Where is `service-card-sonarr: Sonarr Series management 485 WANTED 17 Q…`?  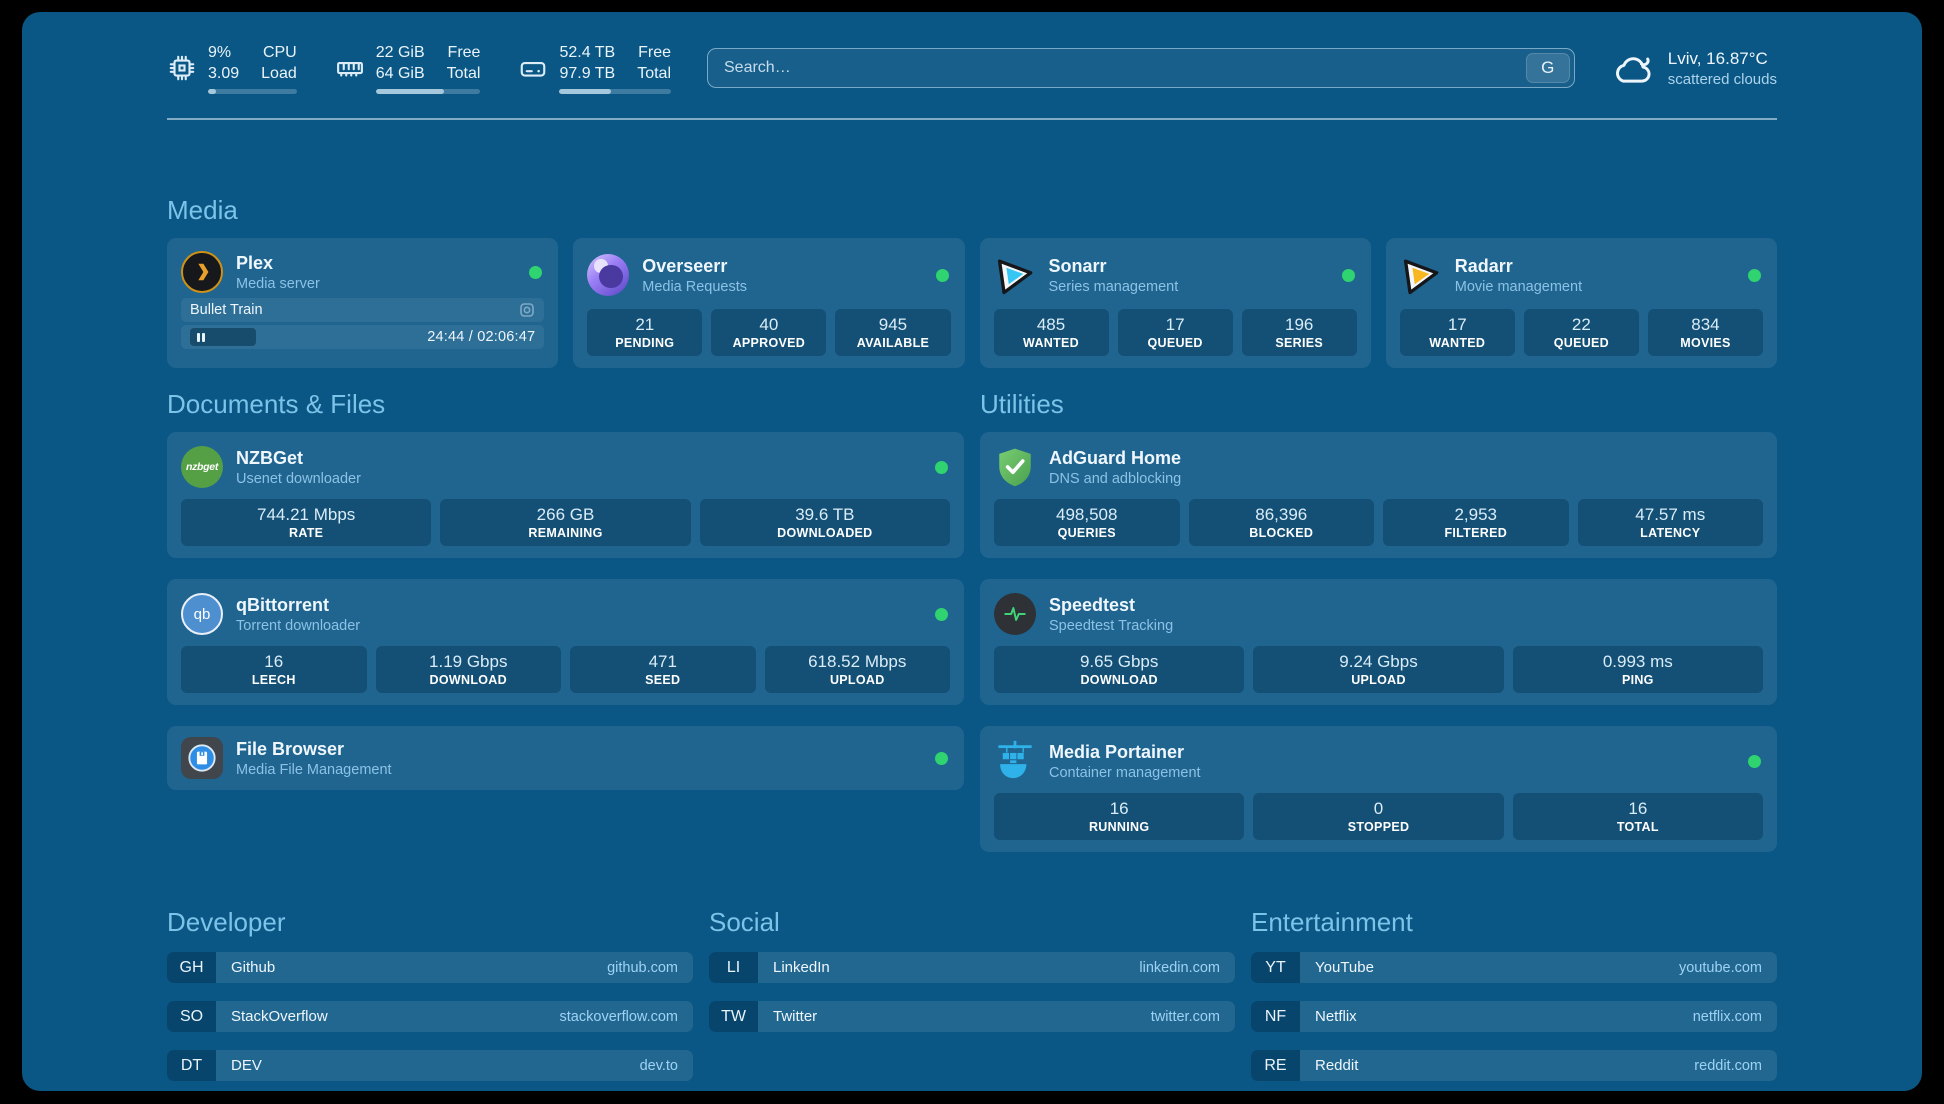
service-card-sonarr: Sonarr Series management 485 WANTED 17 Q… is located at coordinates (1175, 303).